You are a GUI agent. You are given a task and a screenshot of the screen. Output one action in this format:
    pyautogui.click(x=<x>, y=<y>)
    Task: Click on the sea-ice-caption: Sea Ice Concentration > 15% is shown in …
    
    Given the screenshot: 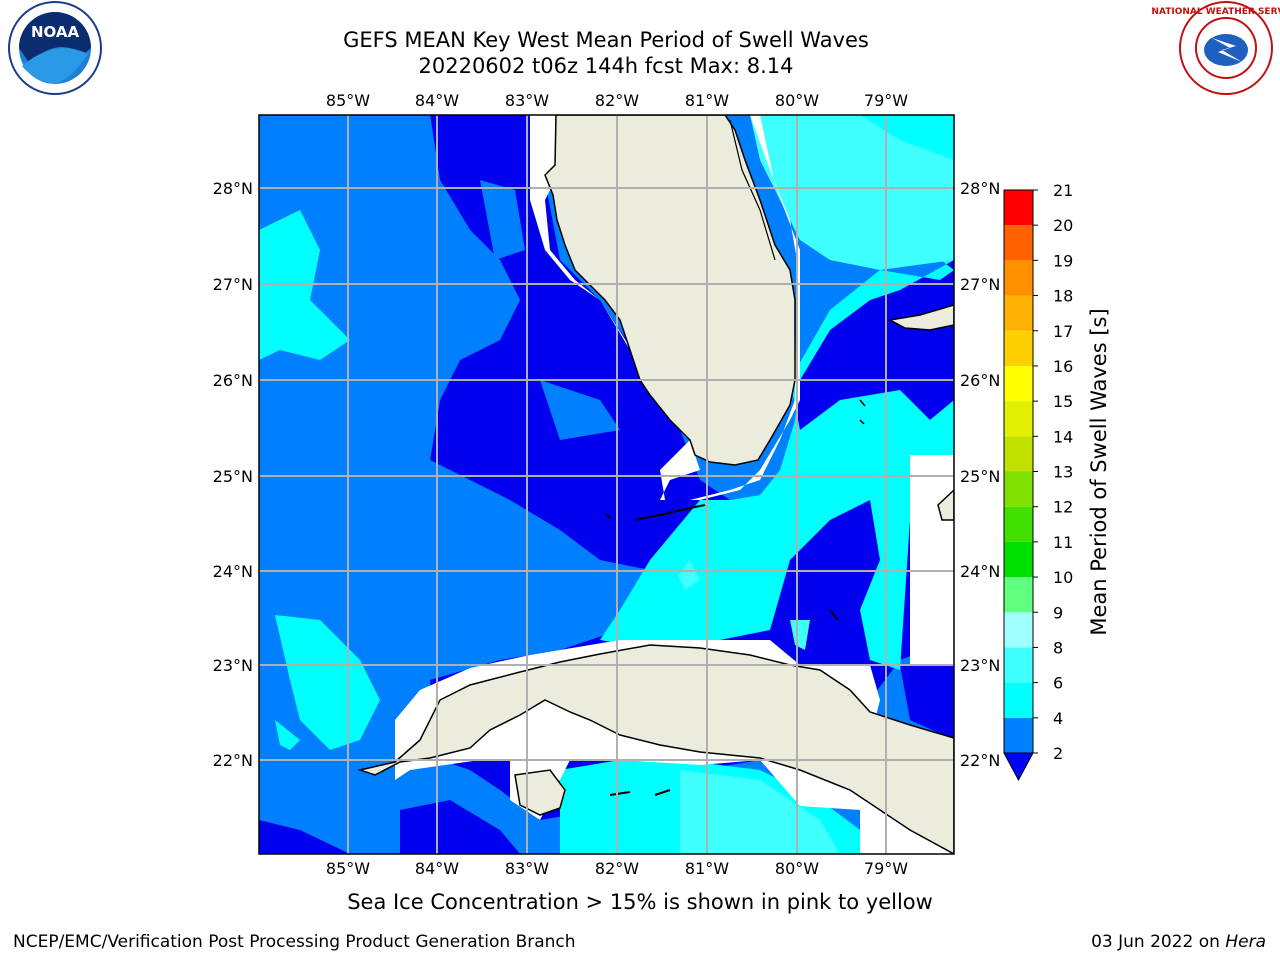 What is the action you would take?
    pyautogui.click(x=640, y=902)
    